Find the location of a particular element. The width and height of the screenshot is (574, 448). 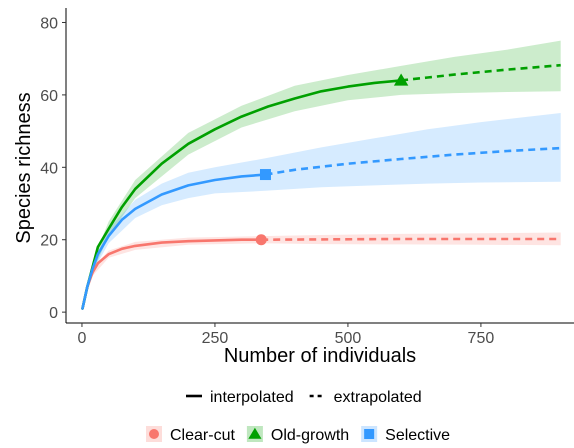

legend-label-selective: Selective is located at coordinates (417, 435).